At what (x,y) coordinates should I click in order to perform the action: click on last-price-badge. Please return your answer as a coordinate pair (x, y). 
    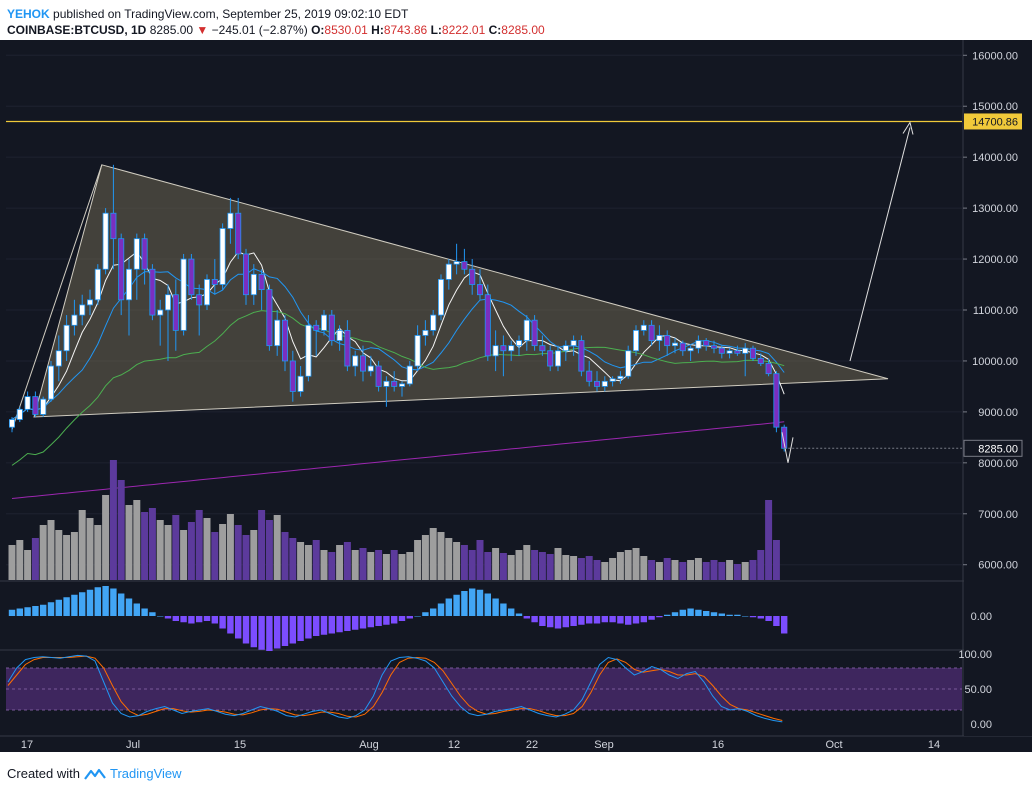
    Looking at the image, I should click on (993, 448).